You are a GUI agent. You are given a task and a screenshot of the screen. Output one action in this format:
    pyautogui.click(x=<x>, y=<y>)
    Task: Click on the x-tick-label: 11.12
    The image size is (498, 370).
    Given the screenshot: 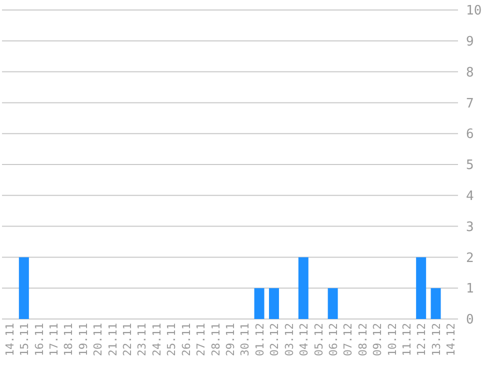 What is the action you would take?
    pyautogui.click(x=407, y=339)
    